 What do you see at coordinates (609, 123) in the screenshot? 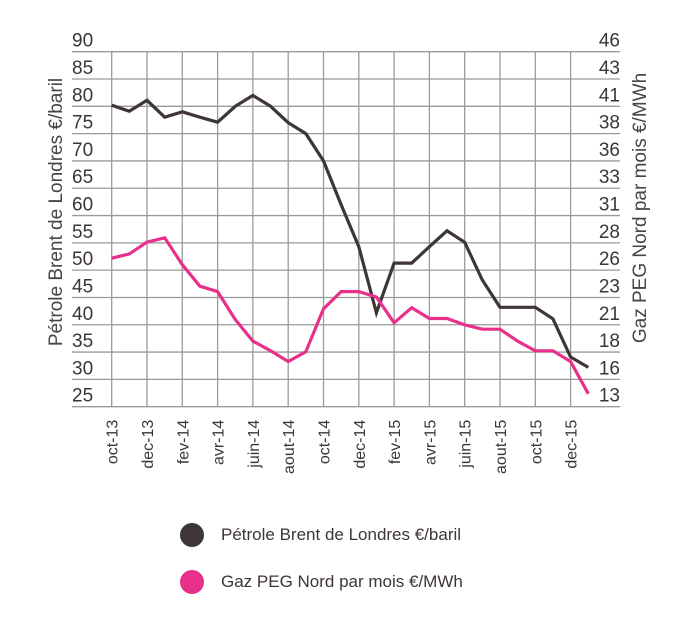
I see `y-right-tick-label: 38` at bounding box center [609, 123].